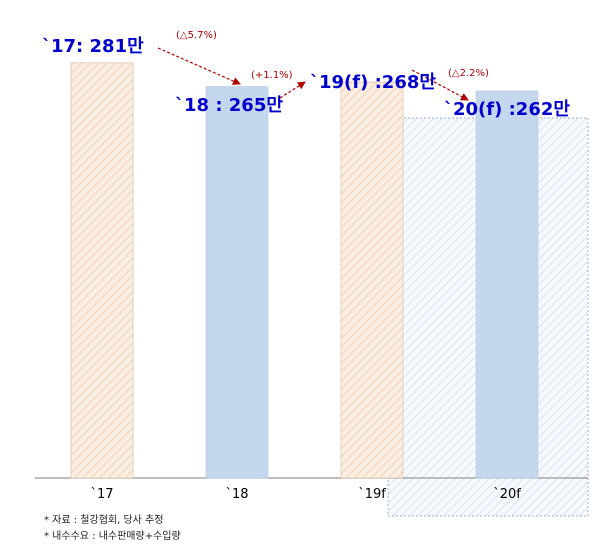 The width and height of the screenshot is (600, 550). I want to click on footnotes: * 자료 : 철강협회, 당사 추정 * 내수수요 : 내수판매량+수입량, so click(112, 529).